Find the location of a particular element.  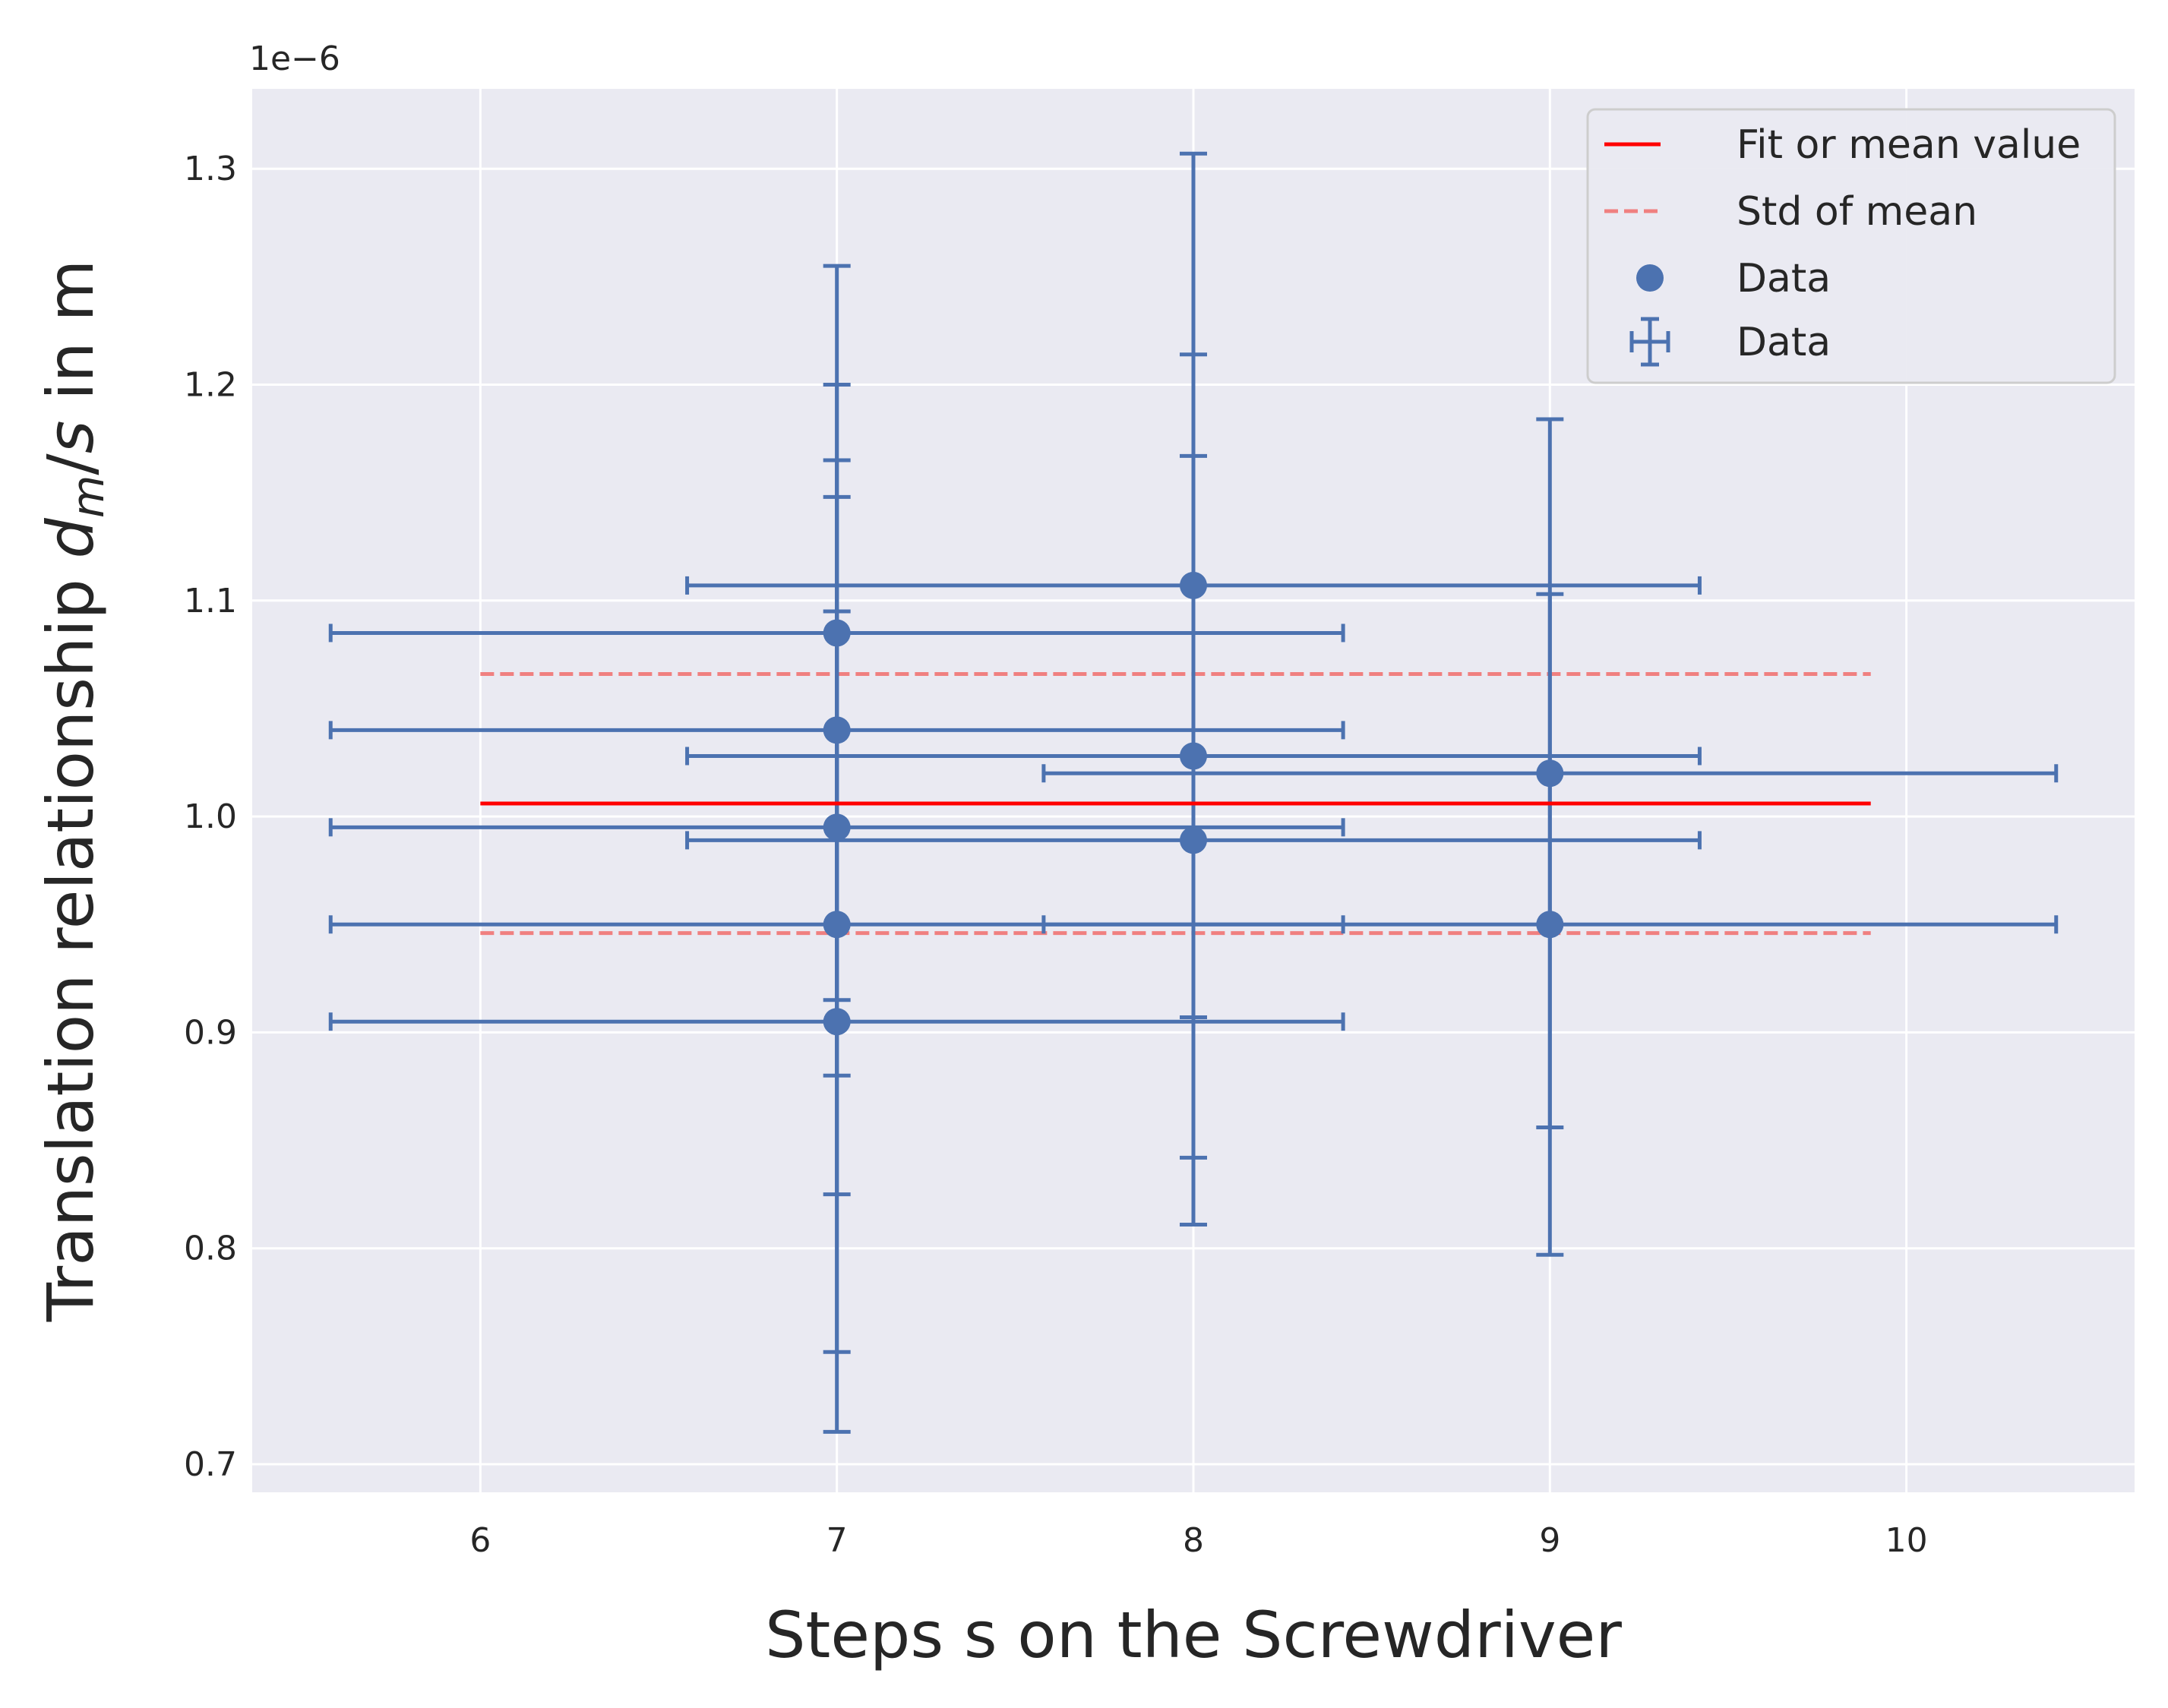

y-tick-label: 1.0 is located at coordinates (210, 816).